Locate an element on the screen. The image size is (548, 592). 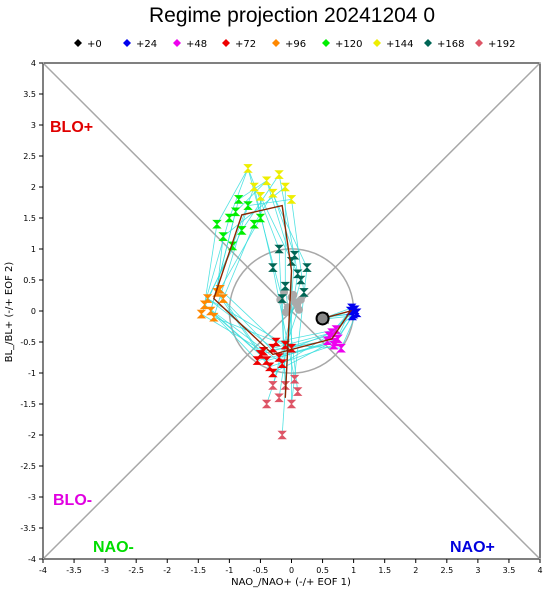
legend-label: +48 is located at coordinates (196, 44).